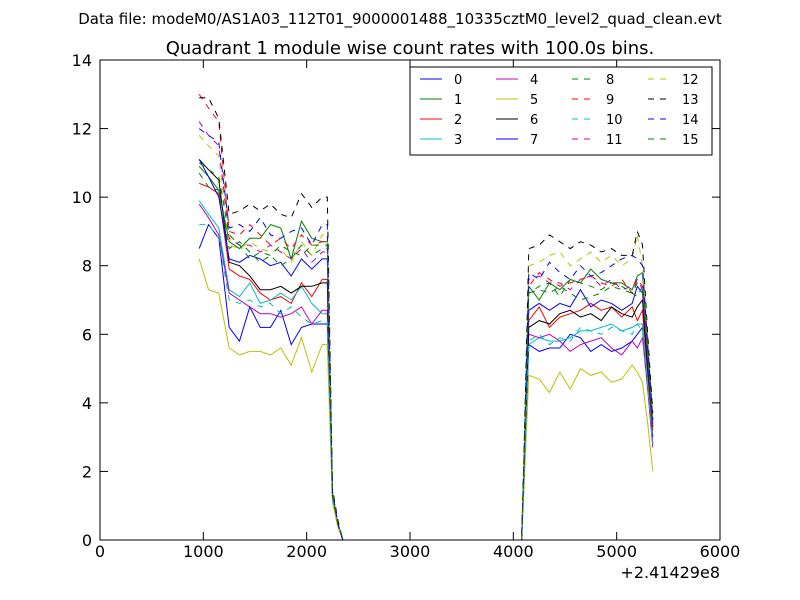  I want to click on y-tick-label: 6, so click(87, 334).